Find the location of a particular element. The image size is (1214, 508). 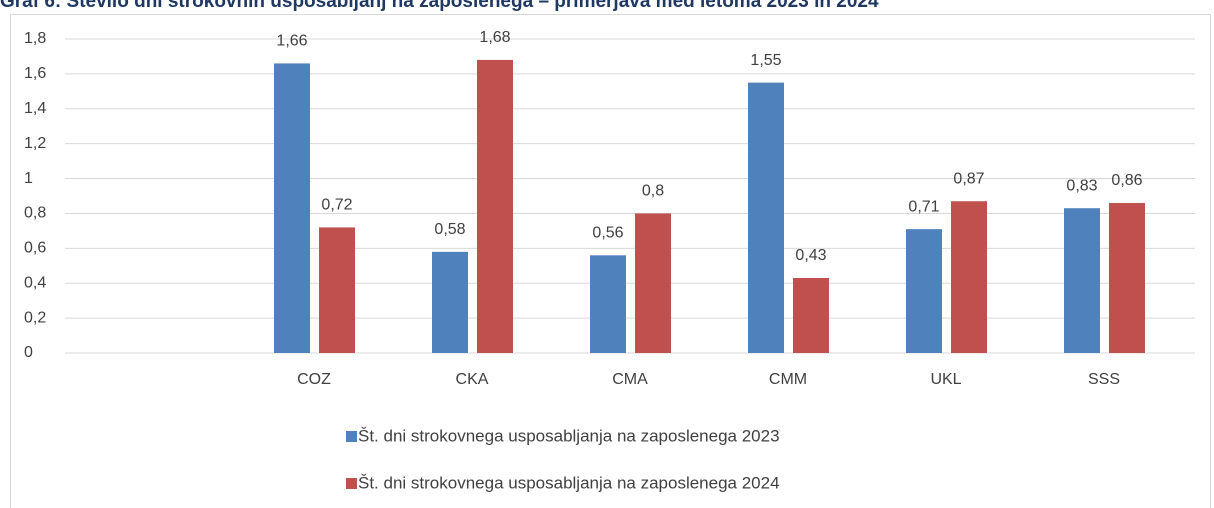

data-label: 0,83 is located at coordinates (1081, 185).